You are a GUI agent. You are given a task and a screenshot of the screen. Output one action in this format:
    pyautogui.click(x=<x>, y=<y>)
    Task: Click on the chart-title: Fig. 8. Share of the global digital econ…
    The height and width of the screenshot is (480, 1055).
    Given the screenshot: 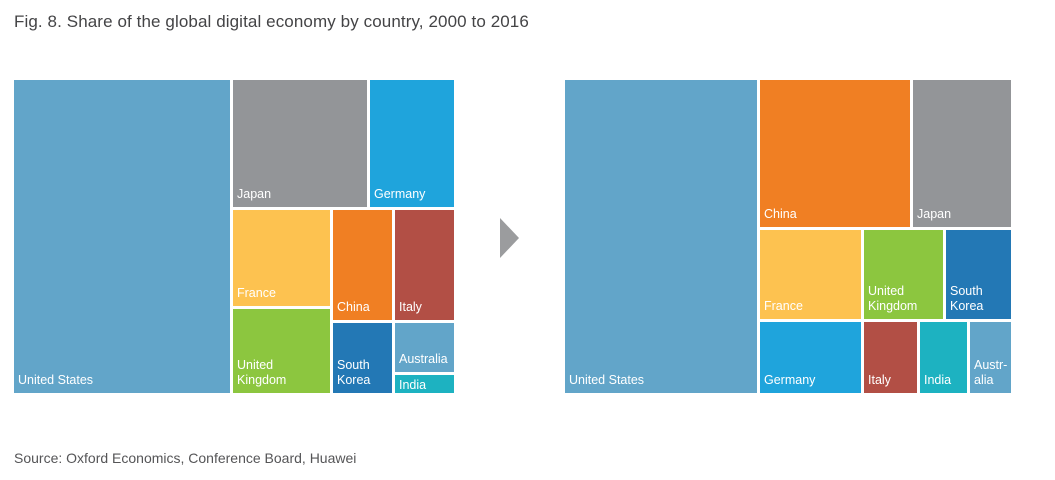 What is the action you would take?
    pyautogui.click(x=271, y=21)
    